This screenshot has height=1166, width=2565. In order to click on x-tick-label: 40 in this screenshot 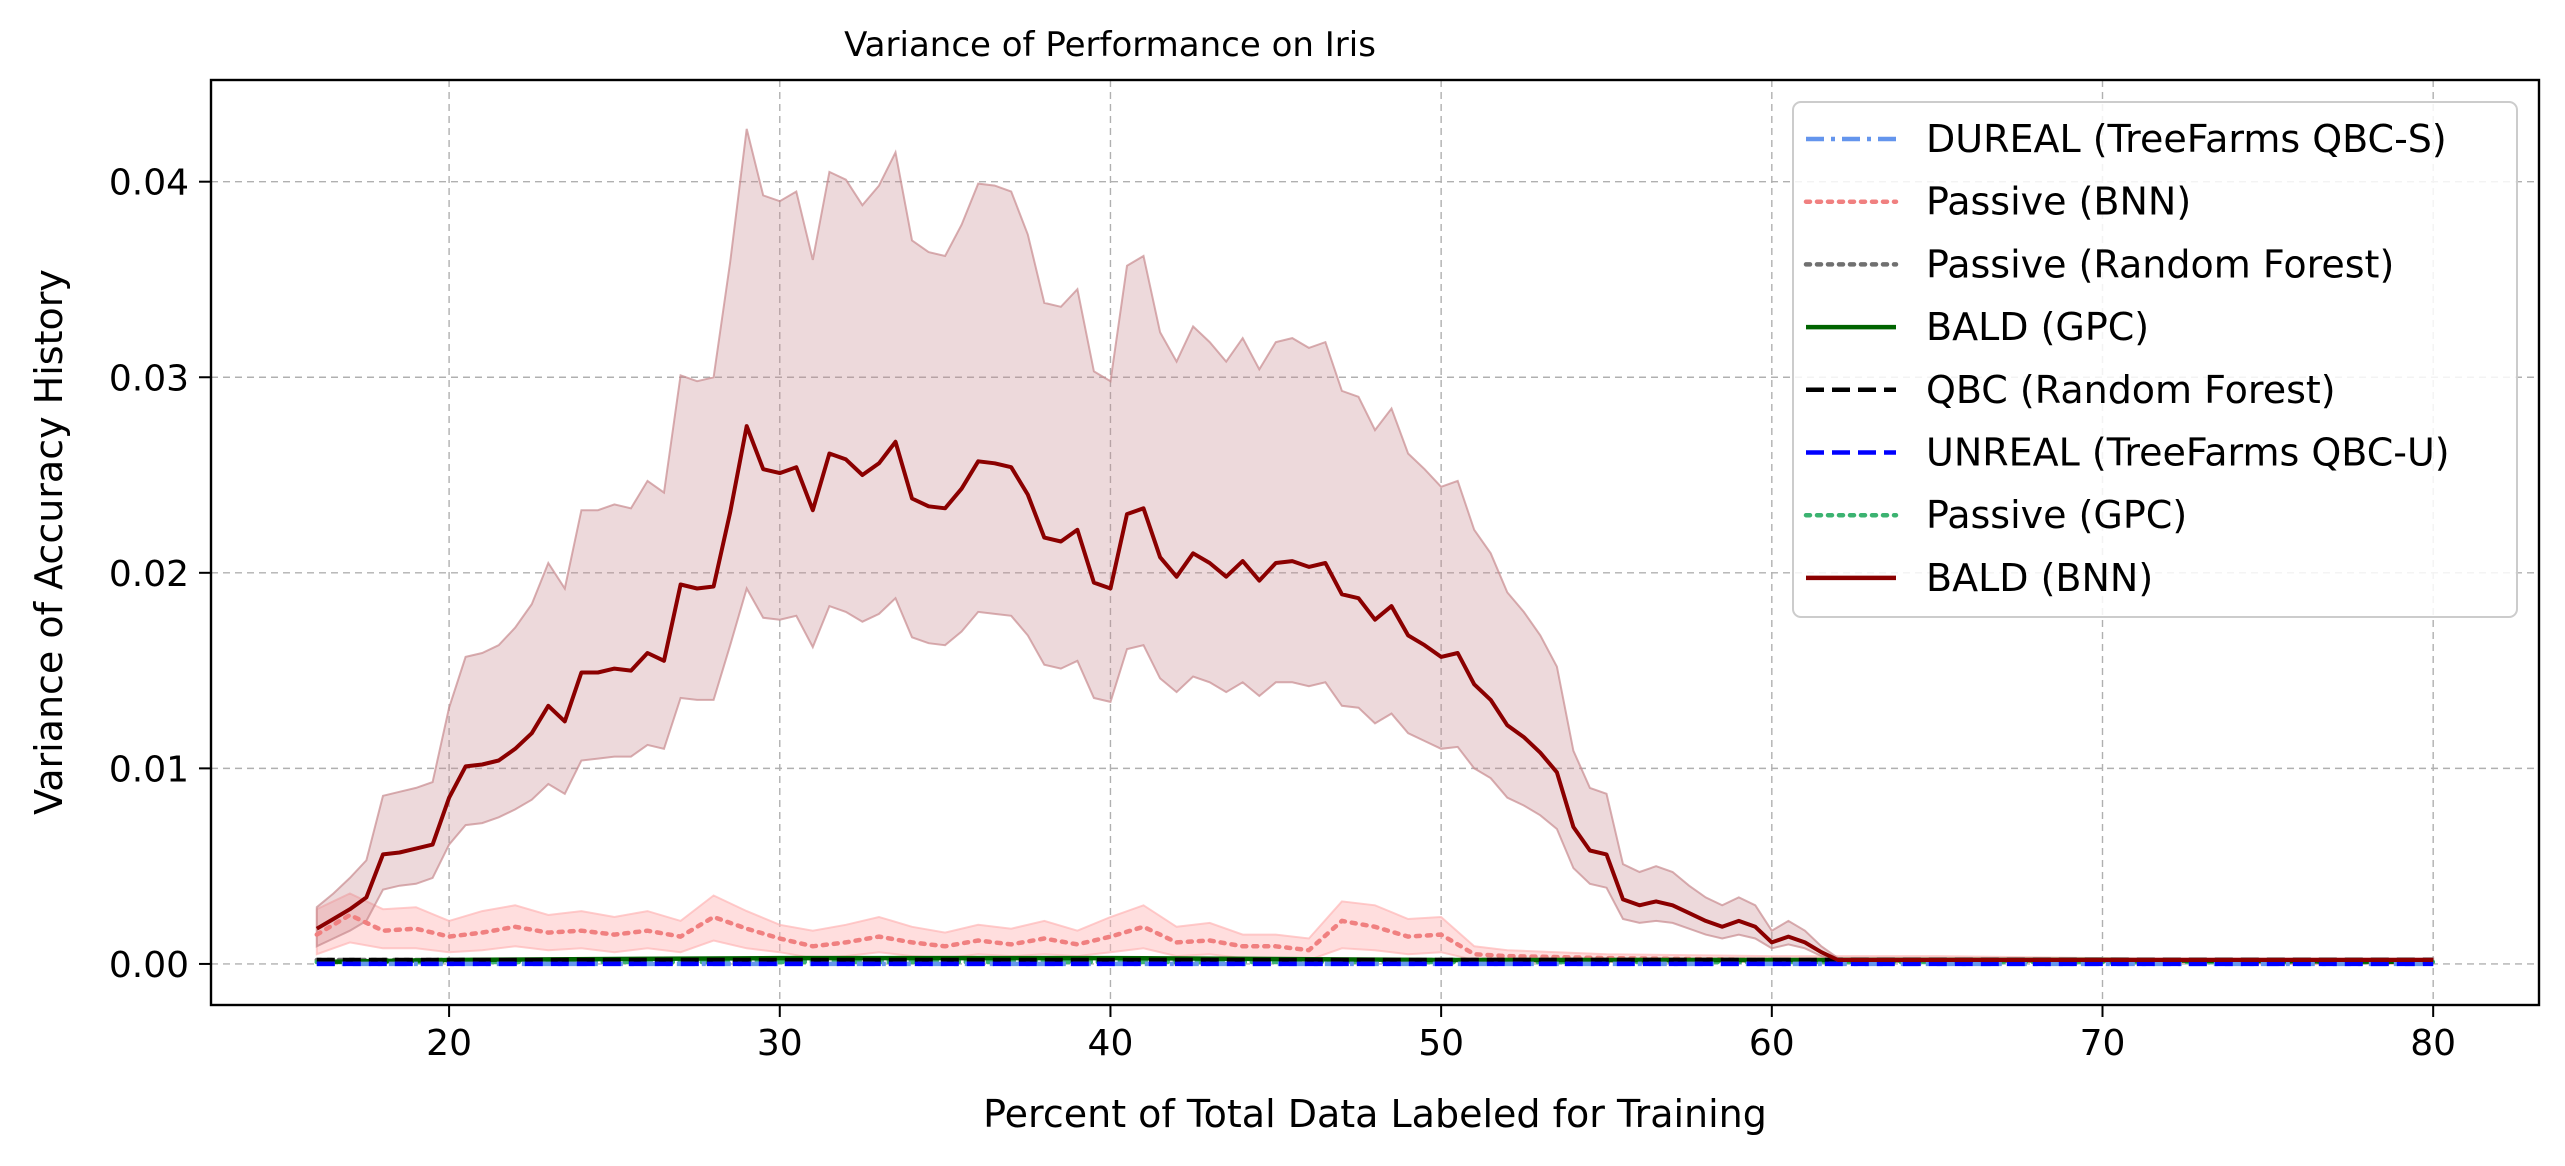, I will do `click(1111, 1043)`.